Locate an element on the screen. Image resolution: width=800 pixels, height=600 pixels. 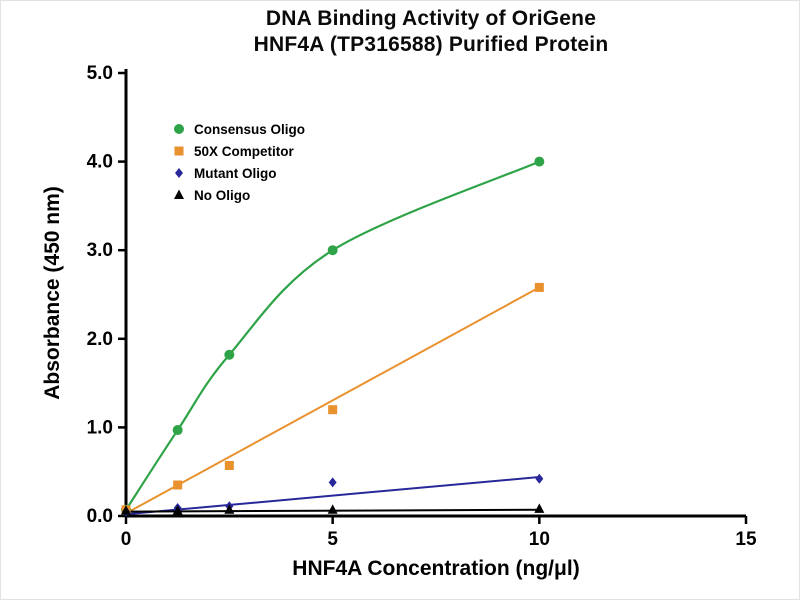
y-axis-label: Absorbance (450 nm) is located at coordinates (52, 293).